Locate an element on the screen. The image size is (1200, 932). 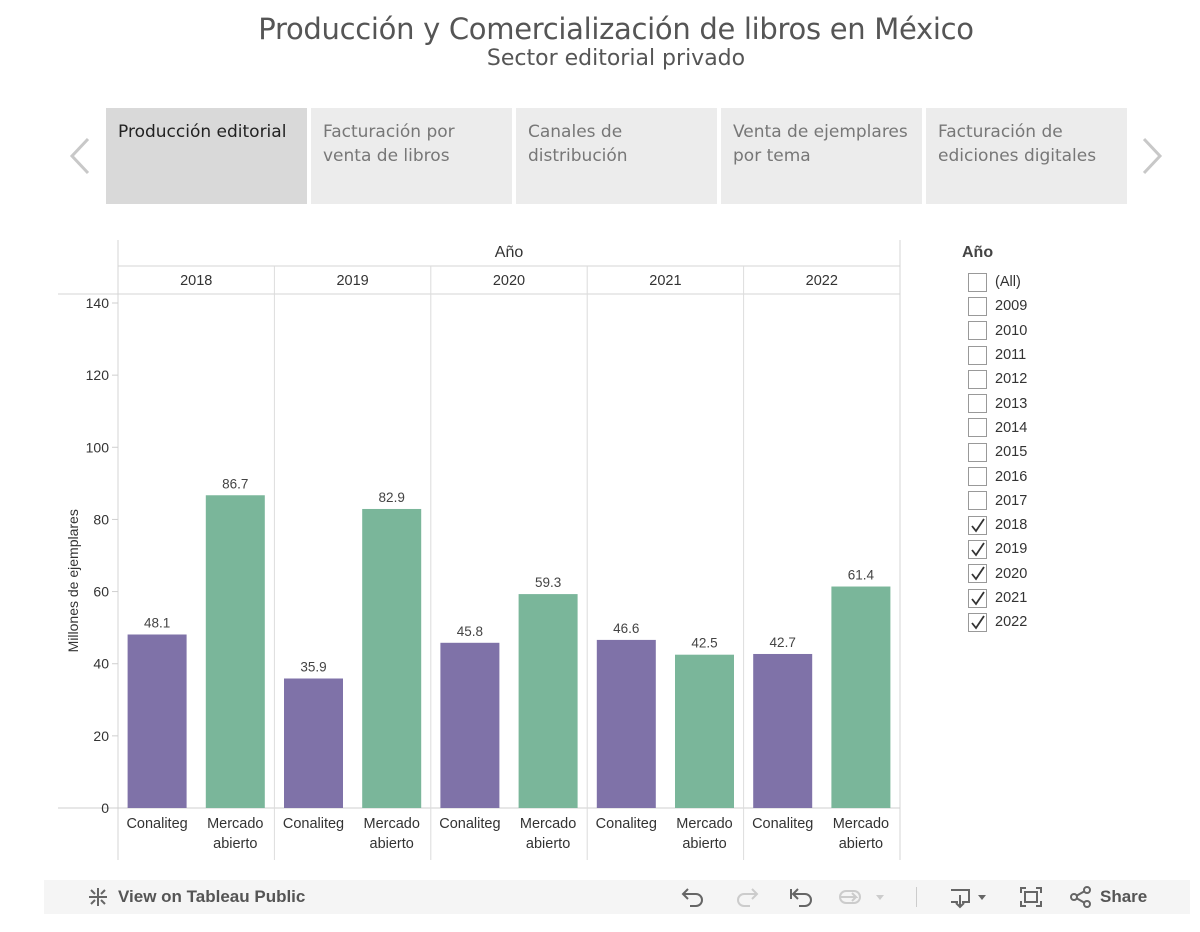
toolbar-divider is located at coordinates (916, 897).